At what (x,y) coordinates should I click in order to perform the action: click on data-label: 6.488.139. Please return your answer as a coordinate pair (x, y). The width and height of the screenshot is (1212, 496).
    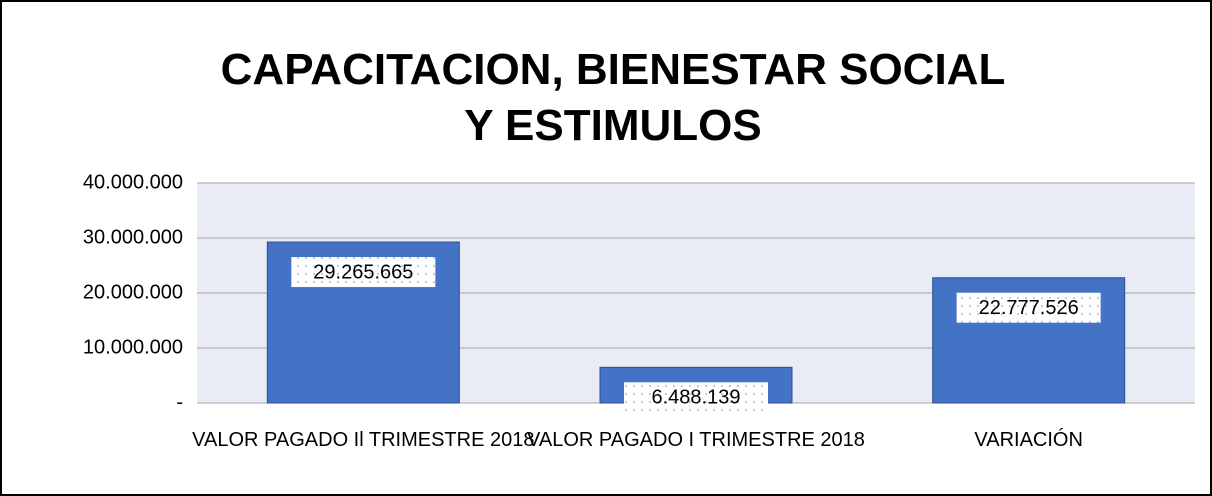
    Looking at the image, I should click on (696, 398).